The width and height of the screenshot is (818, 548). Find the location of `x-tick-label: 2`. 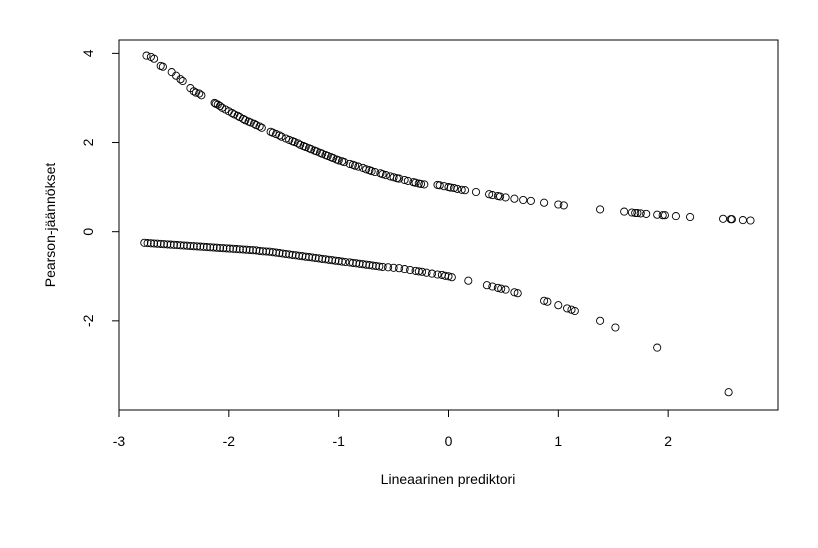

x-tick-label: 2 is located at coordinates (668, 441).